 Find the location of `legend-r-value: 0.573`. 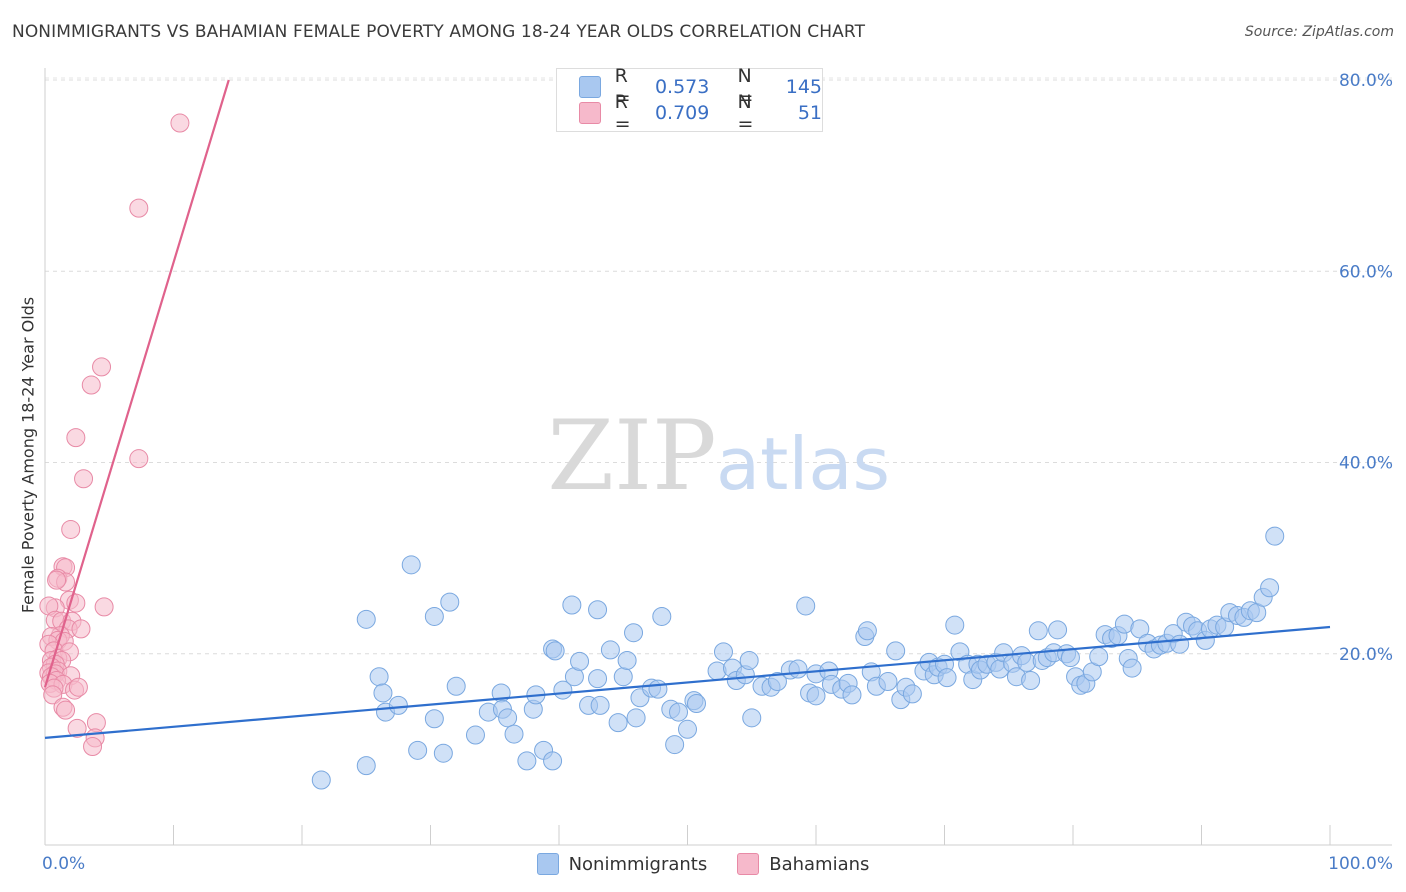

legend-r-value: 0.573 is located at coordinates (682, 87).